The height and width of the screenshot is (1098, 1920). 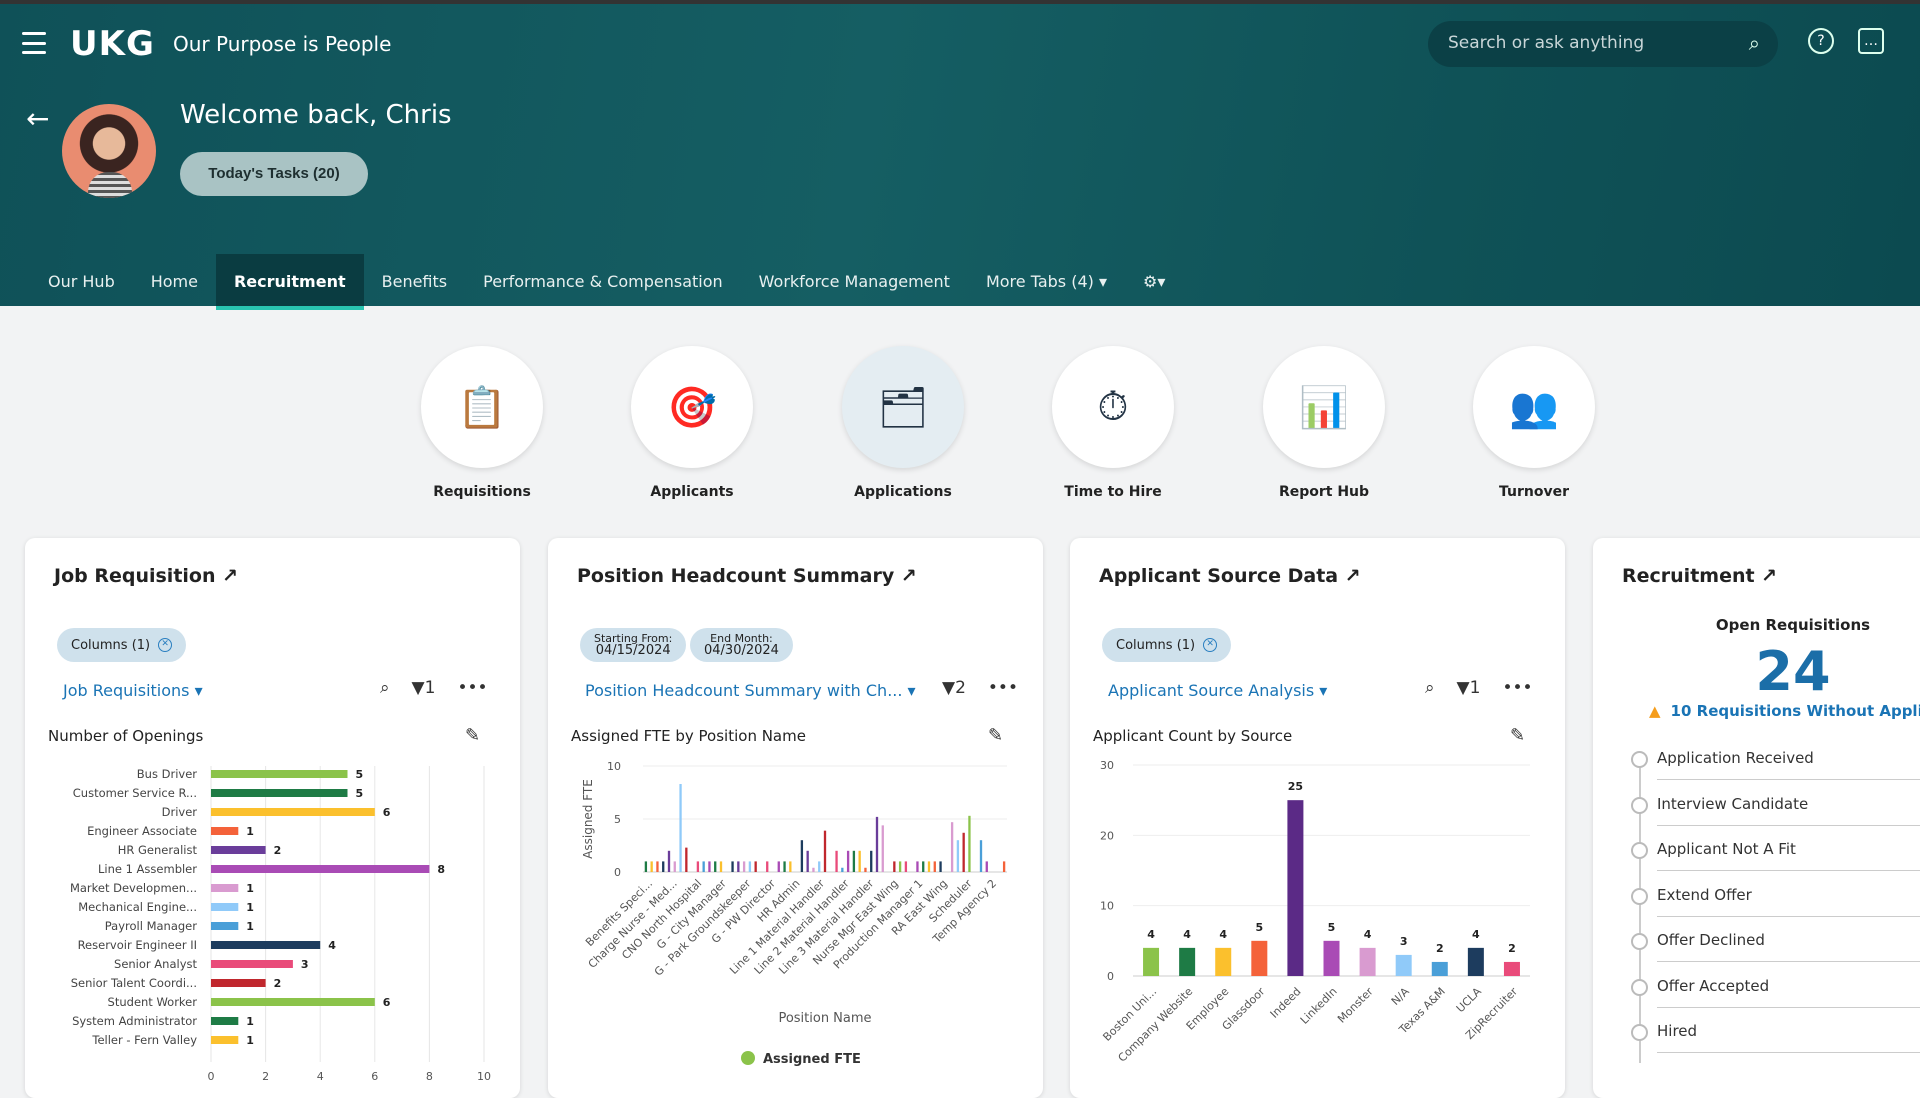 I want to click on todays-tasks-button: Today's Tasks (20), so click(x=274, y=174).